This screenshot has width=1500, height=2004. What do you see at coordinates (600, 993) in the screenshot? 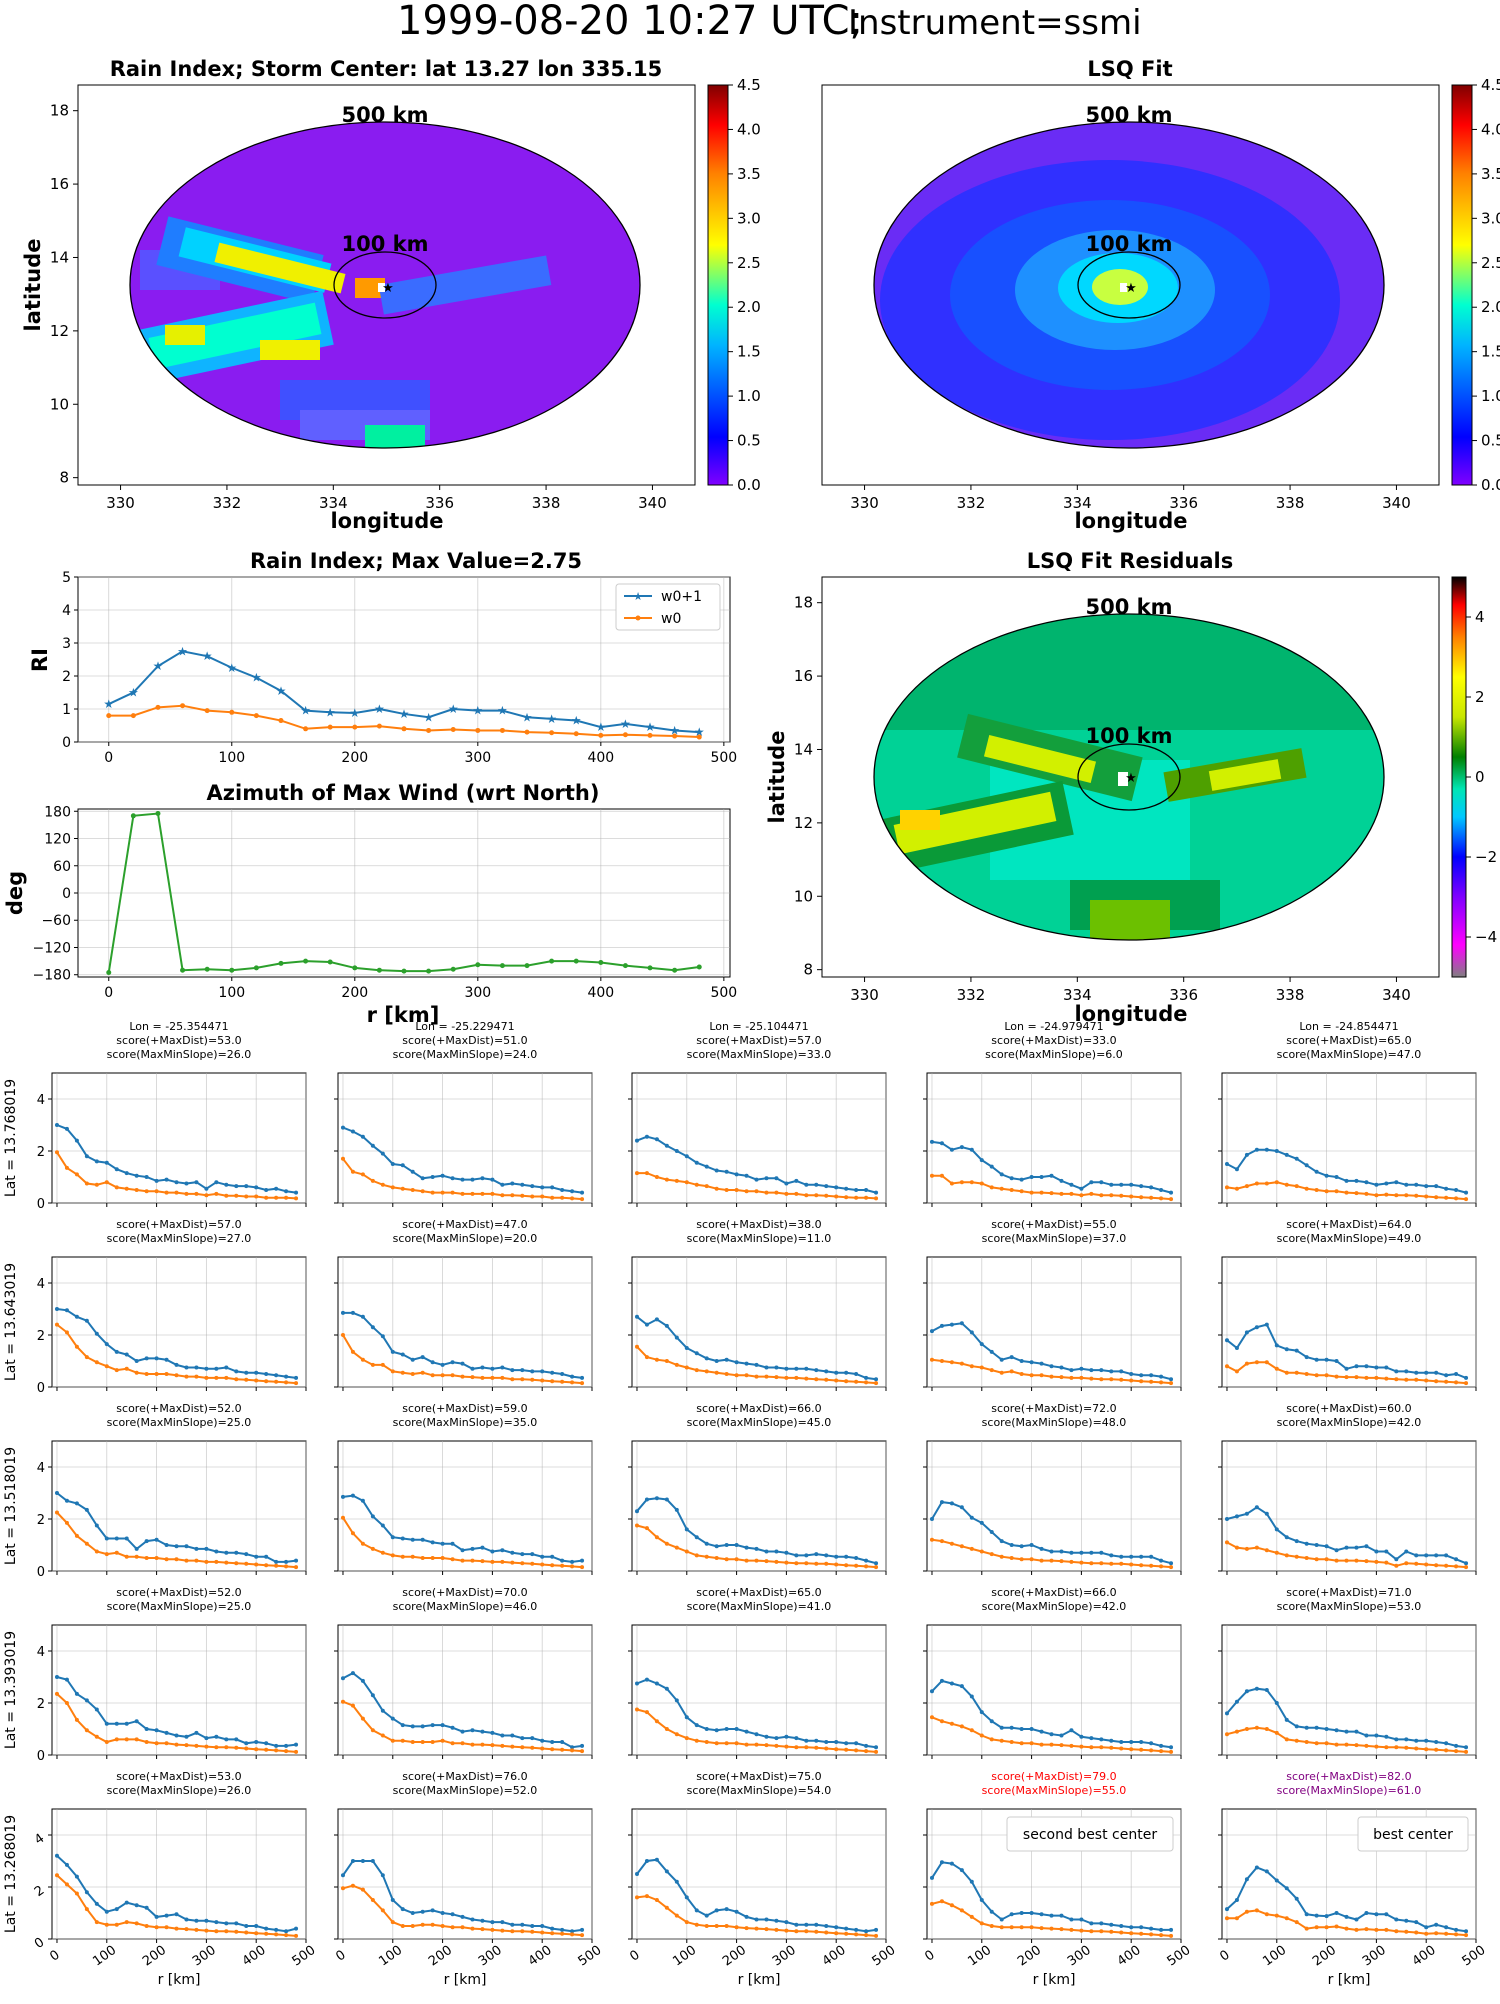
I see `az-x-tick-label: 400` at bounding box center [600, 993].